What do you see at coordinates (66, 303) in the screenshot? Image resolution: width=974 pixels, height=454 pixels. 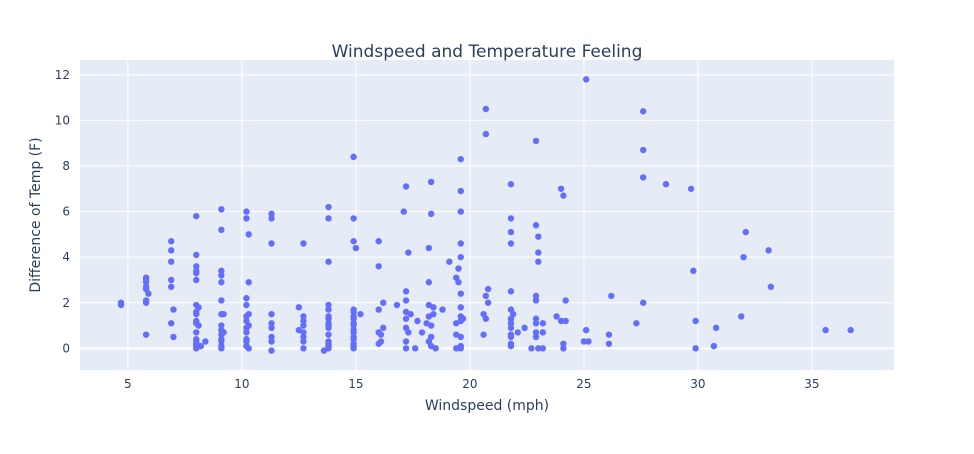 I see `y-tick-label: 2` at bounding box center [66, 303].